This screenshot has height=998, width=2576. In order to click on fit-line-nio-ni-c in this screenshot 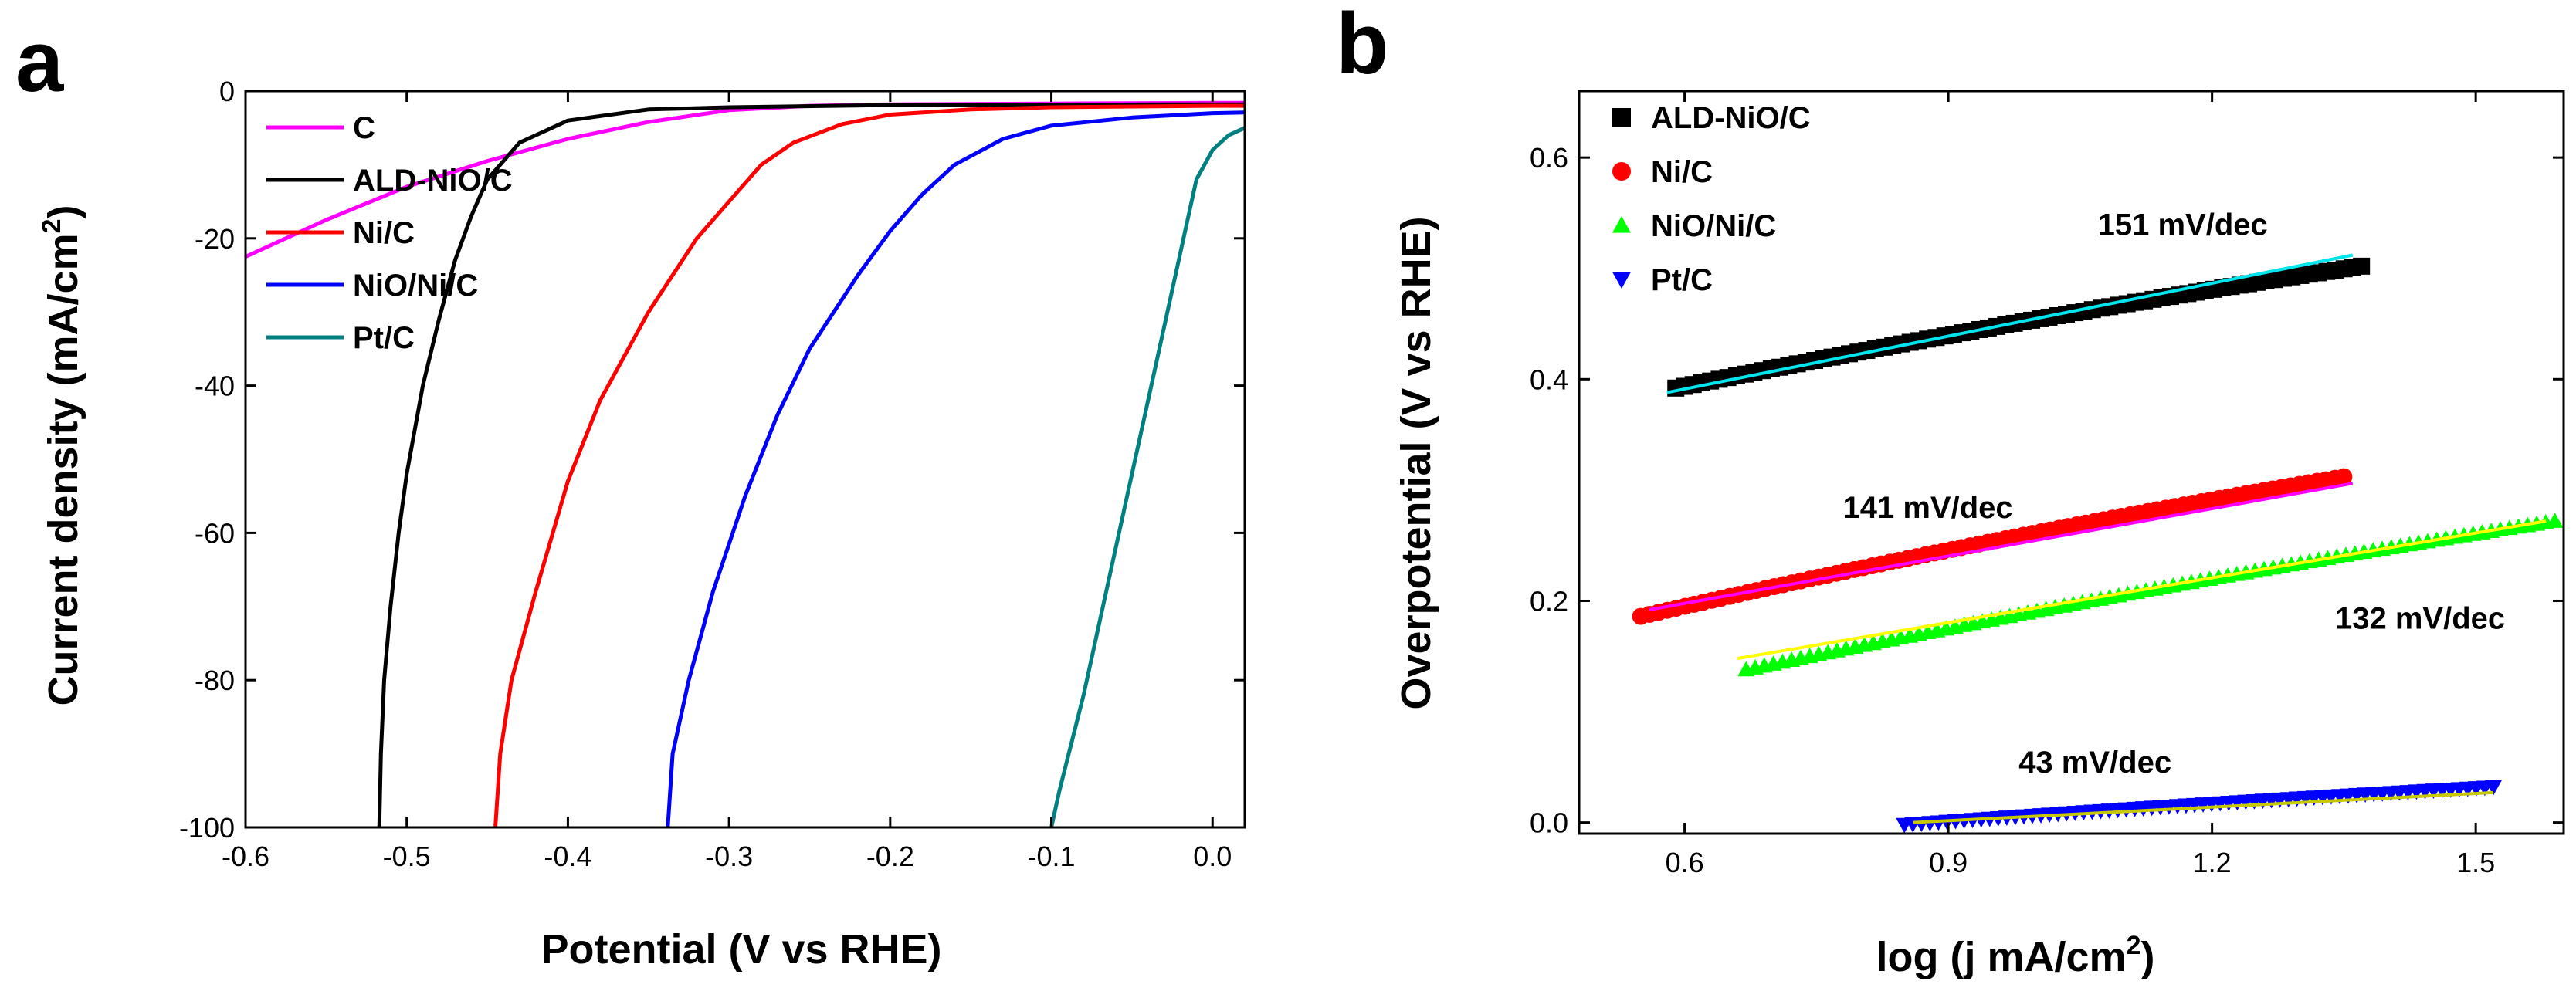, I will do `click(2142, 590)`.